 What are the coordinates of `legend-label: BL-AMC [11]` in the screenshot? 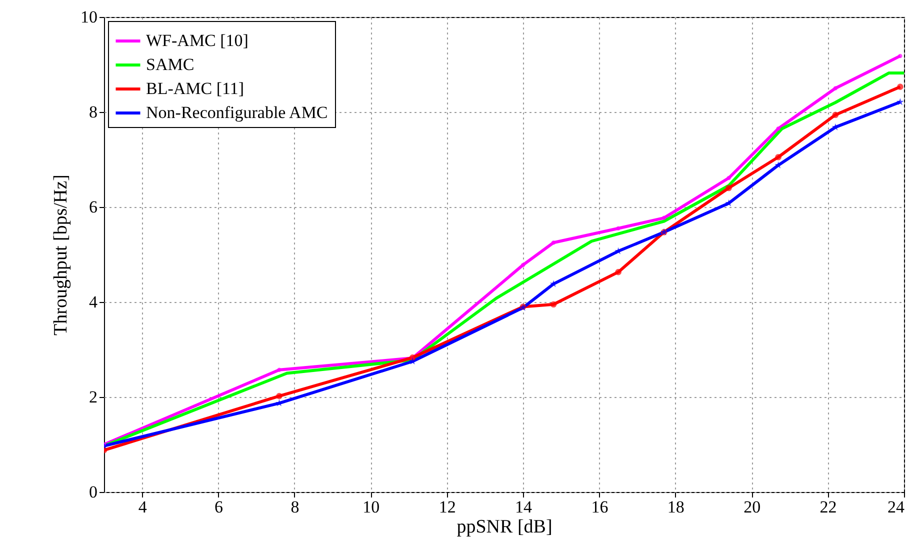 It's located at (195, 88).